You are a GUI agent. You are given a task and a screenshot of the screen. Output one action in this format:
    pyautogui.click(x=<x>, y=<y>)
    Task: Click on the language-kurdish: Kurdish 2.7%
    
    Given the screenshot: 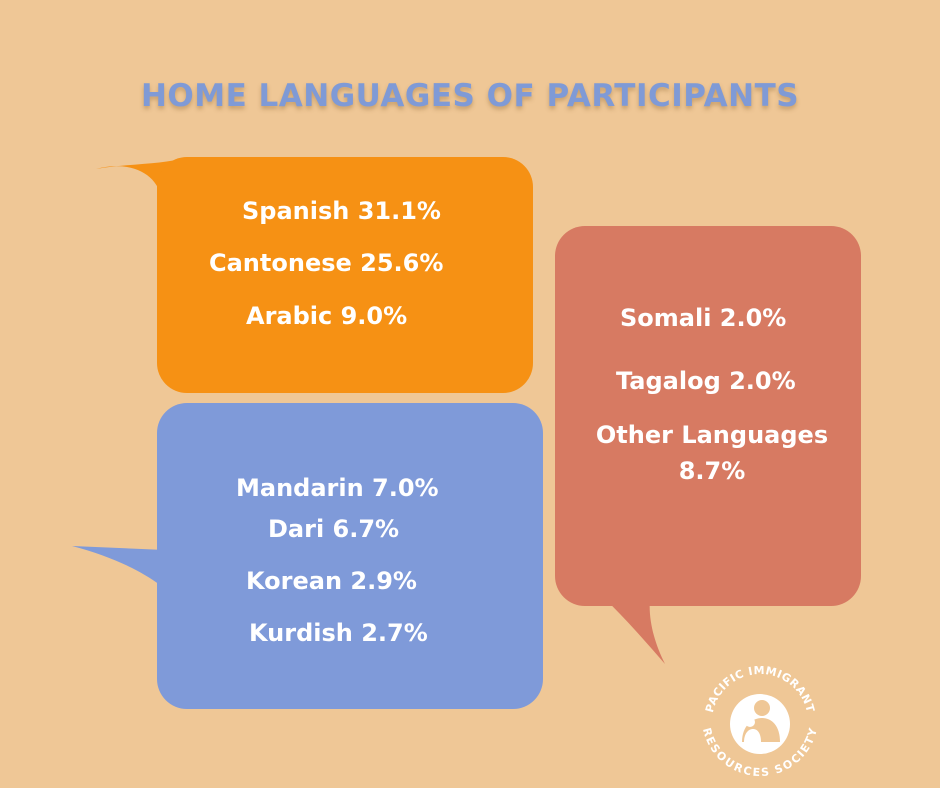 What is the action you would take?
    pyautogui.click(x=338, y=633)
    